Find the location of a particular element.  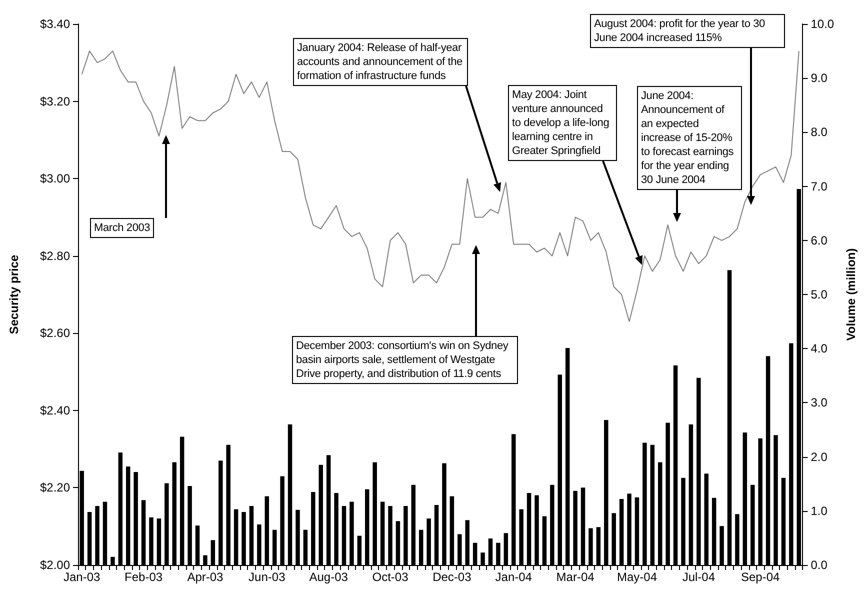

y-tick-label: $2.00 is located at coordinates (55, 565).